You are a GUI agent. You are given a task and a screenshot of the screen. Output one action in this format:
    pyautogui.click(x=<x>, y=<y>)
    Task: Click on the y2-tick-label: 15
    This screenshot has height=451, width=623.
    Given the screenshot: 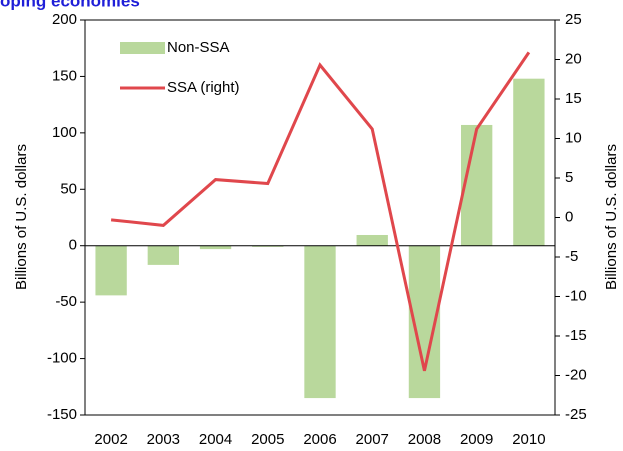 What is the action you would take?
    pyautogui.click(x=573, y=98)
    